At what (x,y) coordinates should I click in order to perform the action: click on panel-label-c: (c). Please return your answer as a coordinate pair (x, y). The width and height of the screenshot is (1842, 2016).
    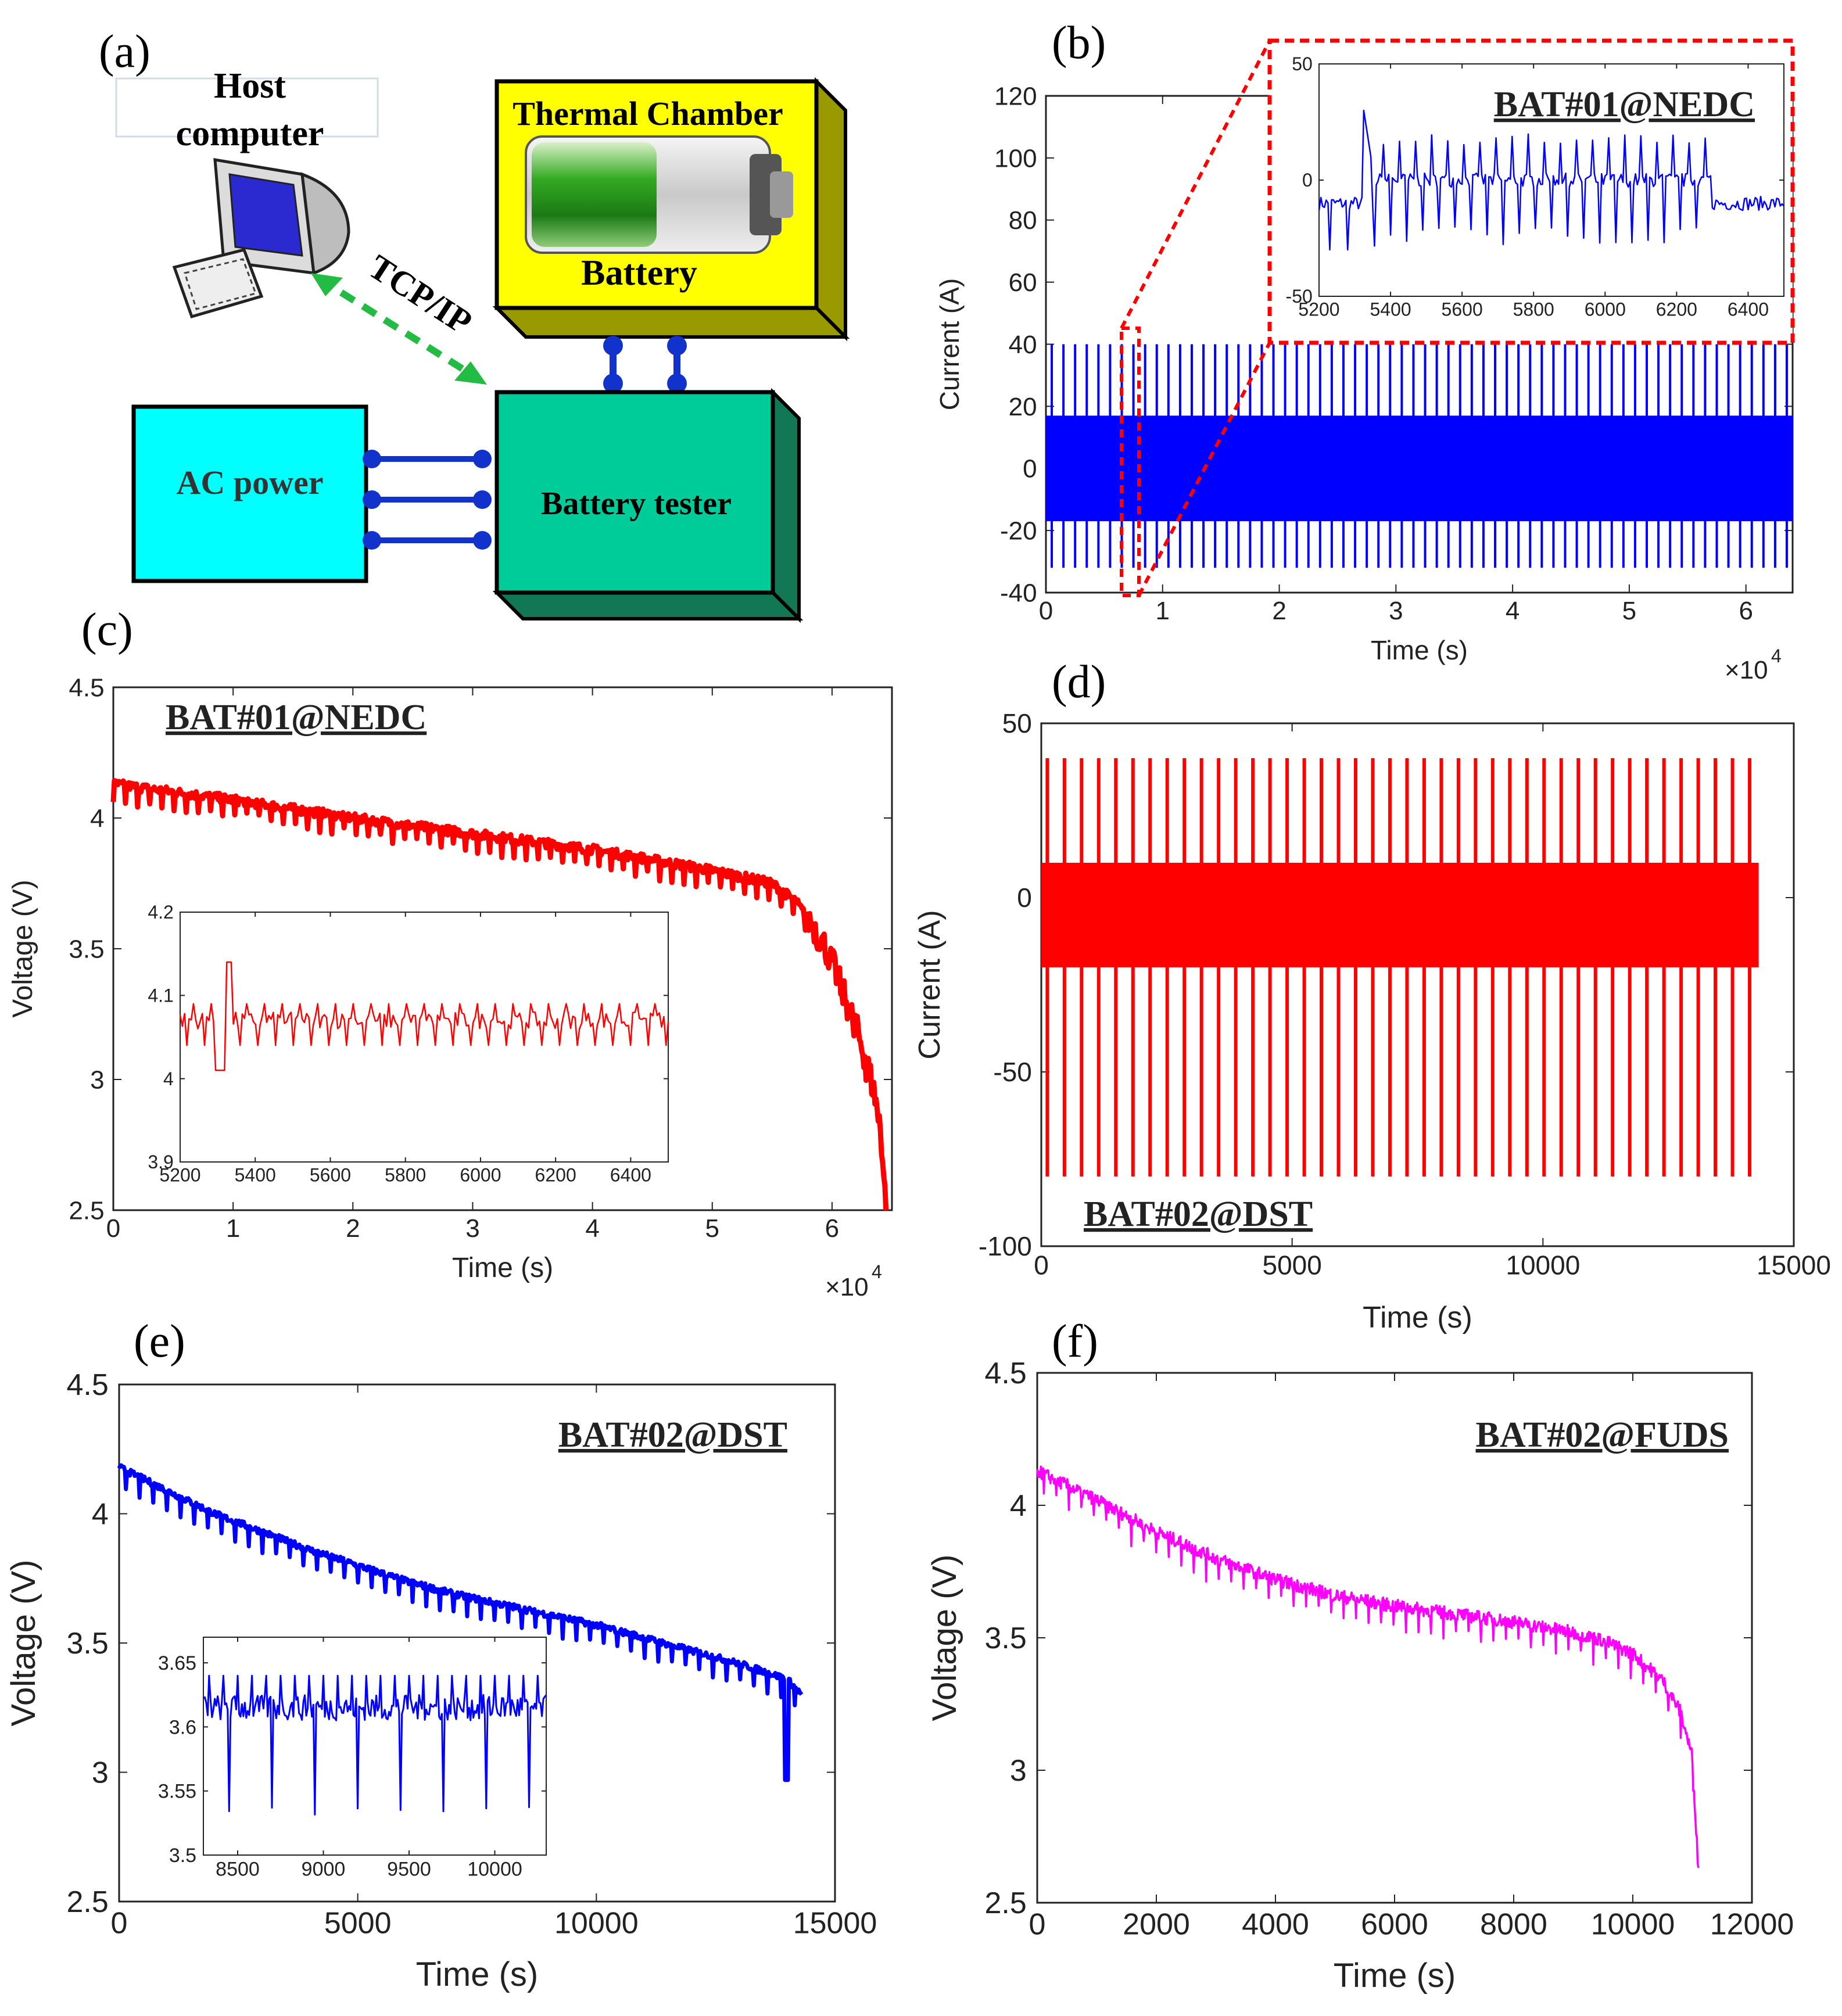
    Looking at the image, I should click on (107, 629).